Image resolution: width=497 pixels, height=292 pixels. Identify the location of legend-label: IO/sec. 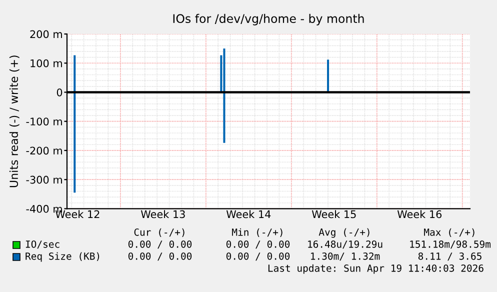
(43, 244).